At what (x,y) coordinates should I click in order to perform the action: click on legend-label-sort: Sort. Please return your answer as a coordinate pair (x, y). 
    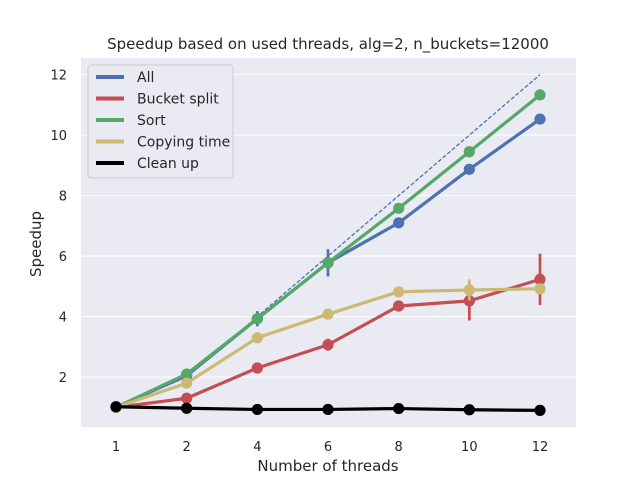
    Looking at the image, I should click on (151, 121).